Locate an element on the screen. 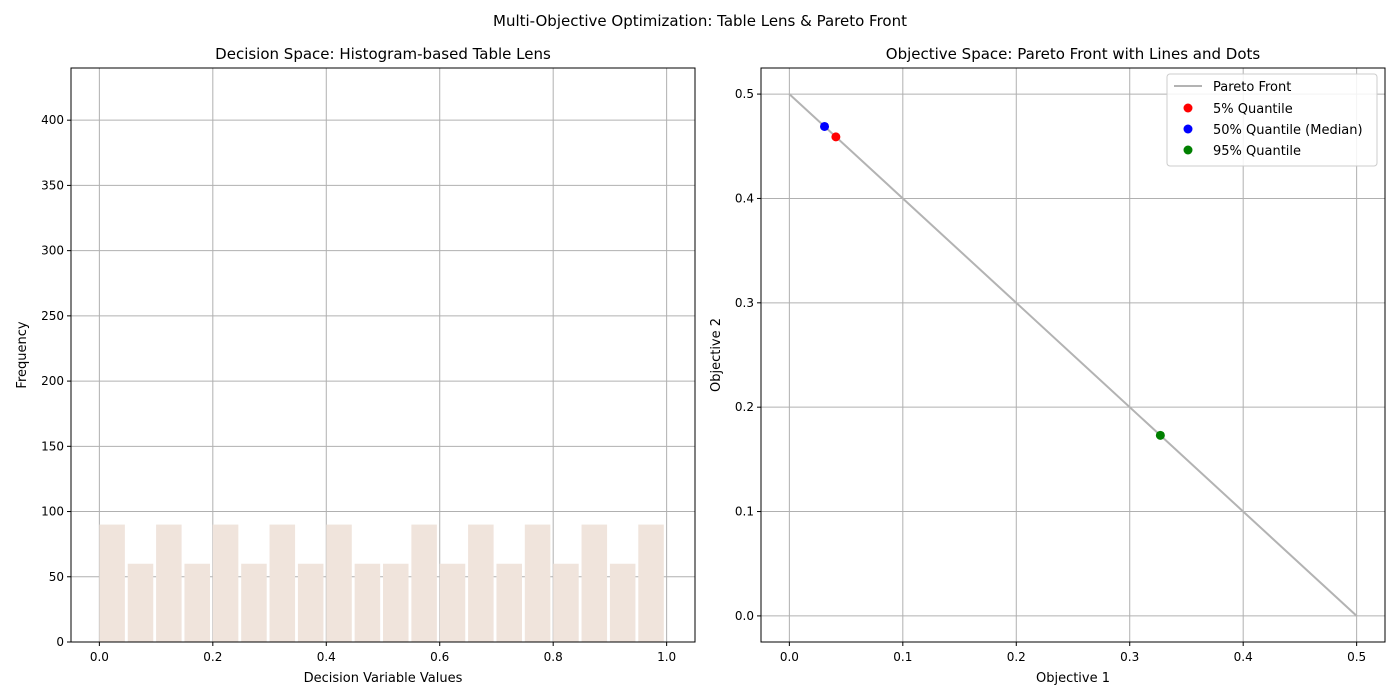 The width and height of the screenshot is (1400, 700). chart-0-ytick-label: 100 is located at coordinates (52, 512).